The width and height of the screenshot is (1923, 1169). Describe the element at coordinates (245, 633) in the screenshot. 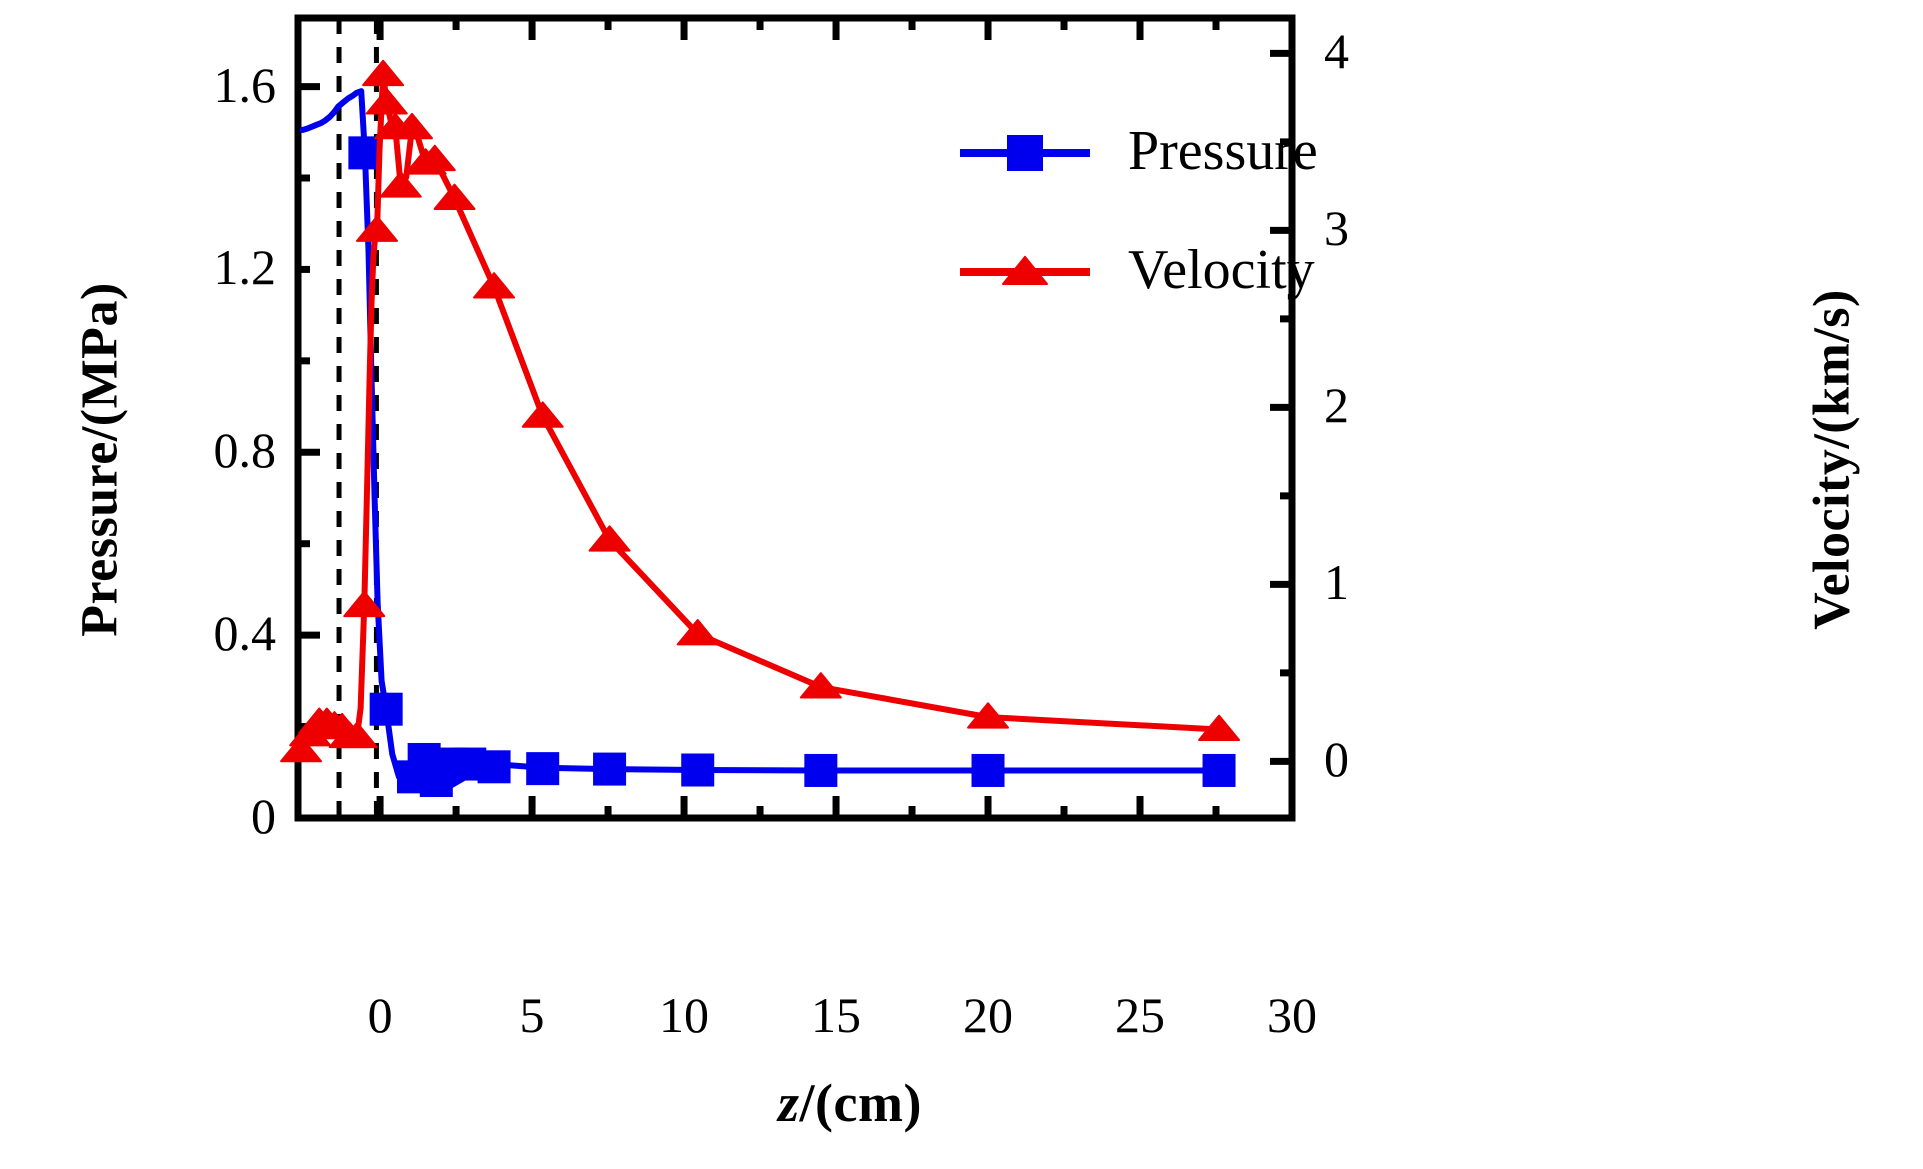

I see `y-tick-label-left-0-4: 0.4` at that location.